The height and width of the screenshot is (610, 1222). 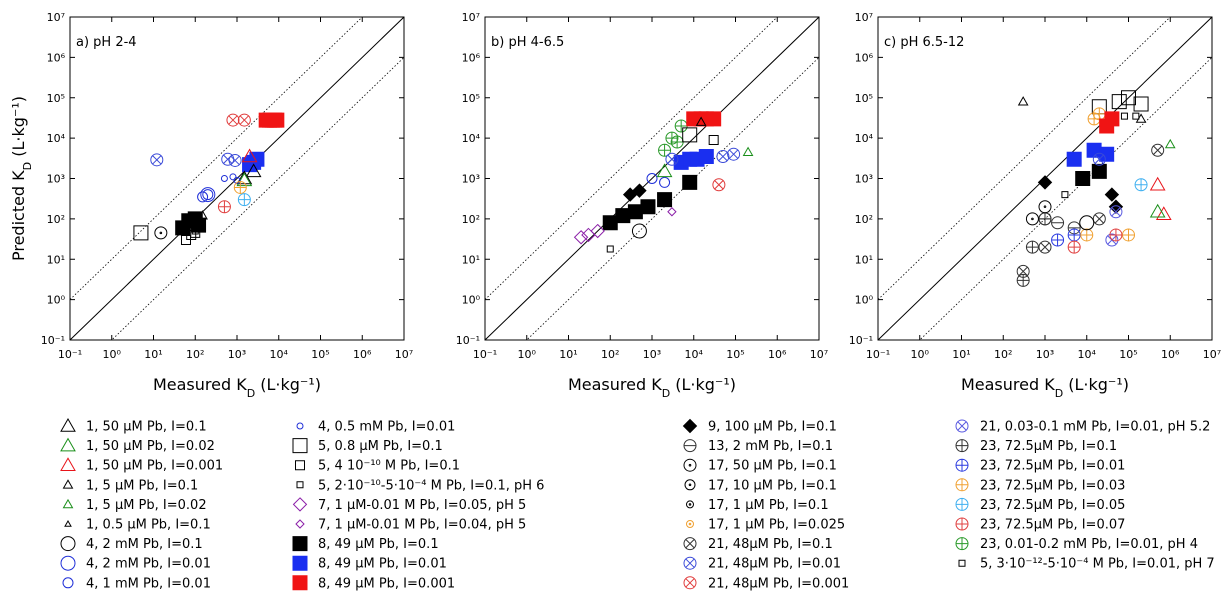 I want to click on y-tick-label: 10⁰, so click(x=471, y=300).